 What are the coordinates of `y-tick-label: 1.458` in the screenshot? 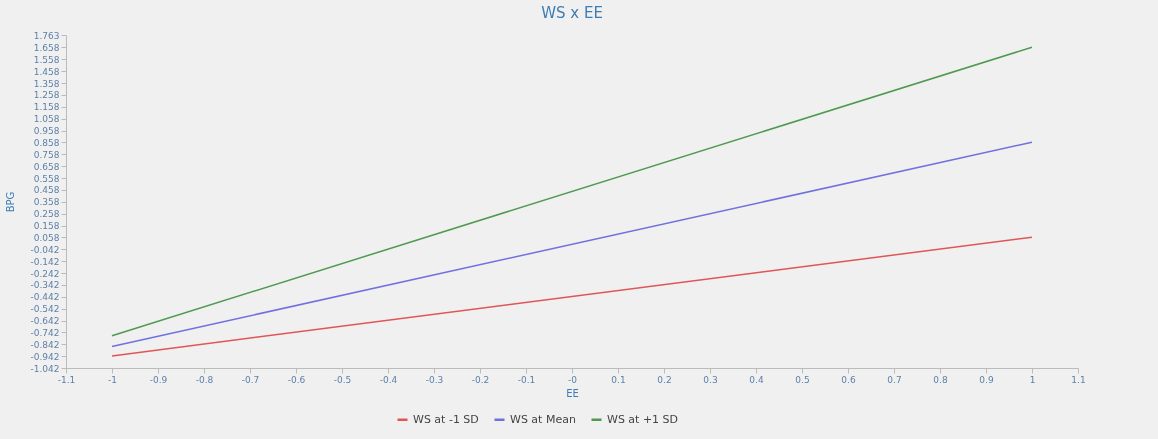 It's located at (46, 71).